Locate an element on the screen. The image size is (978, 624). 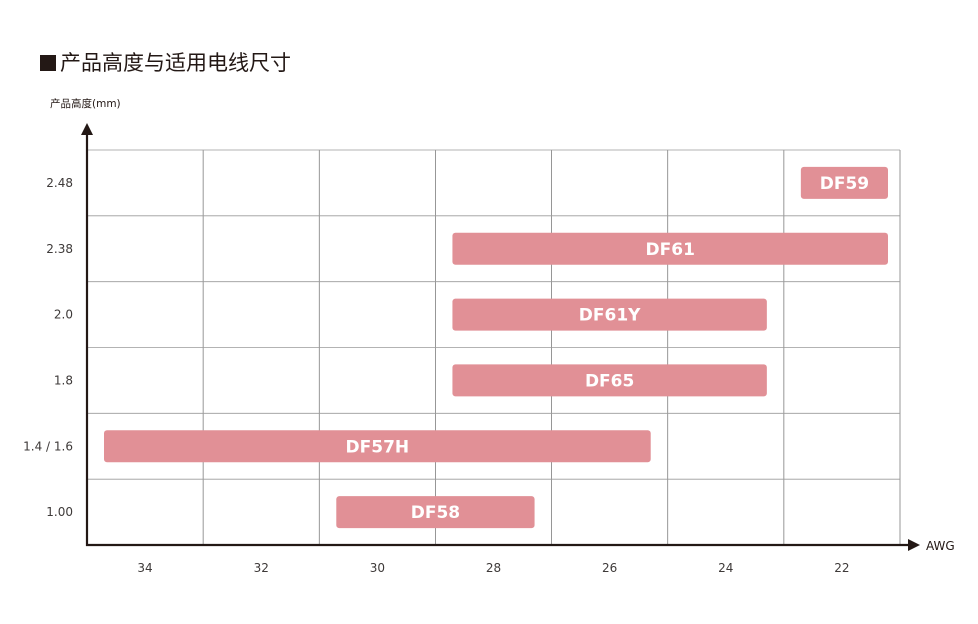
bar-label: DF57H is located at coordinates (378, 447).